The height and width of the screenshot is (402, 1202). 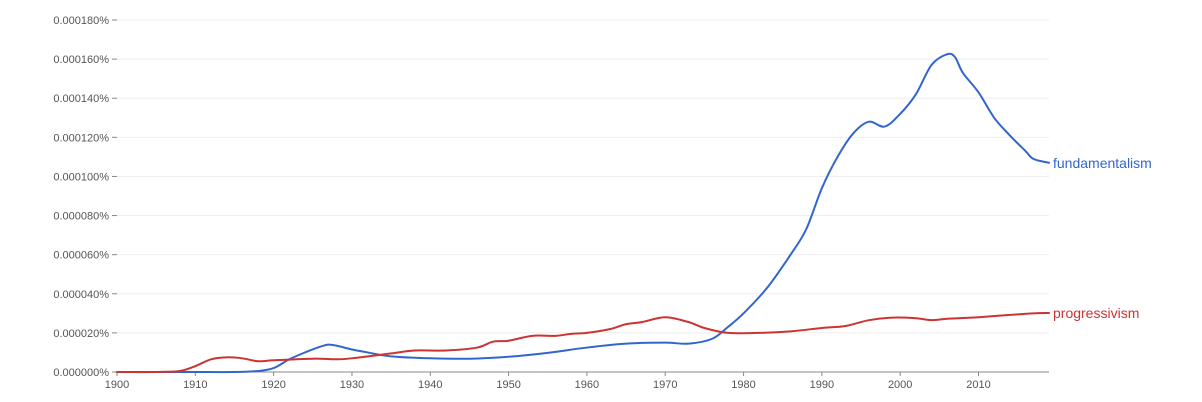 What do you see at coordinates (1096, 313) in the screenshot?
I see `series-label-progressivism: progressivism` at bounding box center [1096, 313].